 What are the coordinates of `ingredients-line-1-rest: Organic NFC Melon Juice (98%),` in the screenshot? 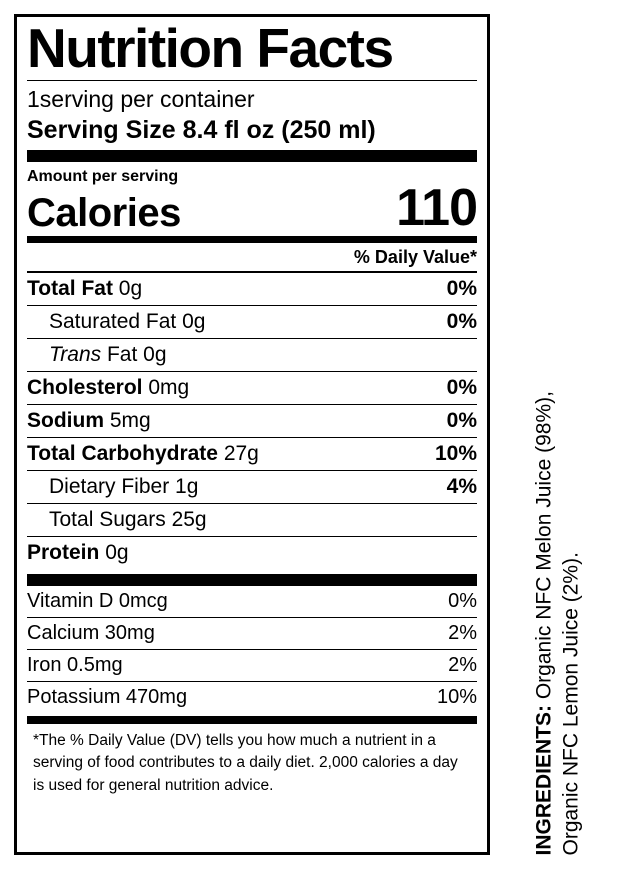 It's located at (544, 547).